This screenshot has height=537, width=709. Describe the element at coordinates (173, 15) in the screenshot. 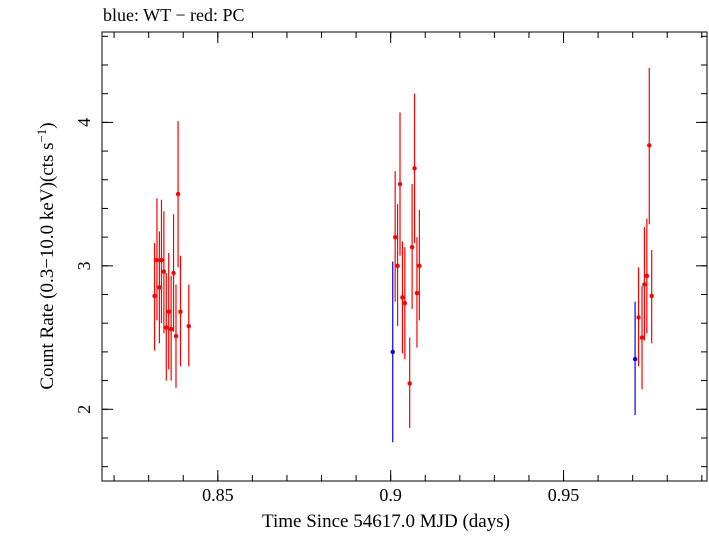

I see `chart-title: blue: WT − red: PC` at that location.